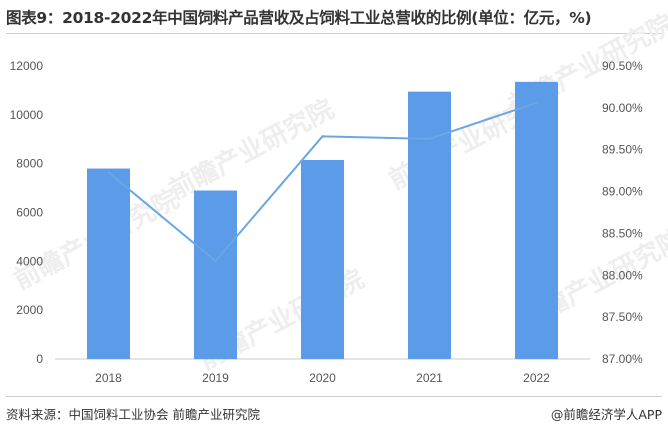 This screenshot has width=668, height=435. I want to click on right-tick-label: 88.00%, so click(622, 275).